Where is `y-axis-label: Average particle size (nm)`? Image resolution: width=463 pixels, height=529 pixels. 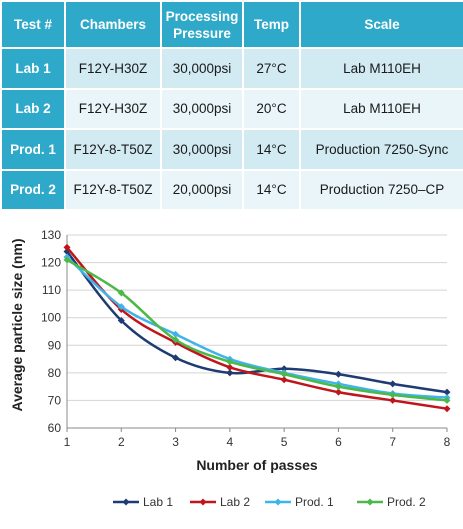
y-axis-label: Average particle size (nm) is located at coordinates (17, 325).